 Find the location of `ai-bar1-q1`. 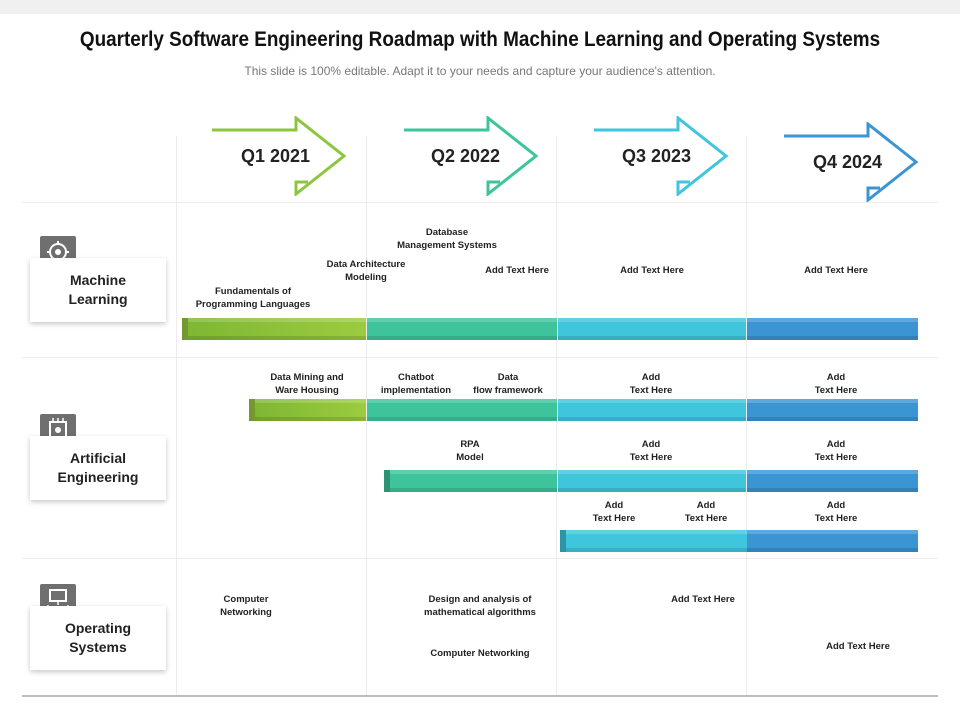

ai-bar1-q1 is located at coordinates (307, 410).